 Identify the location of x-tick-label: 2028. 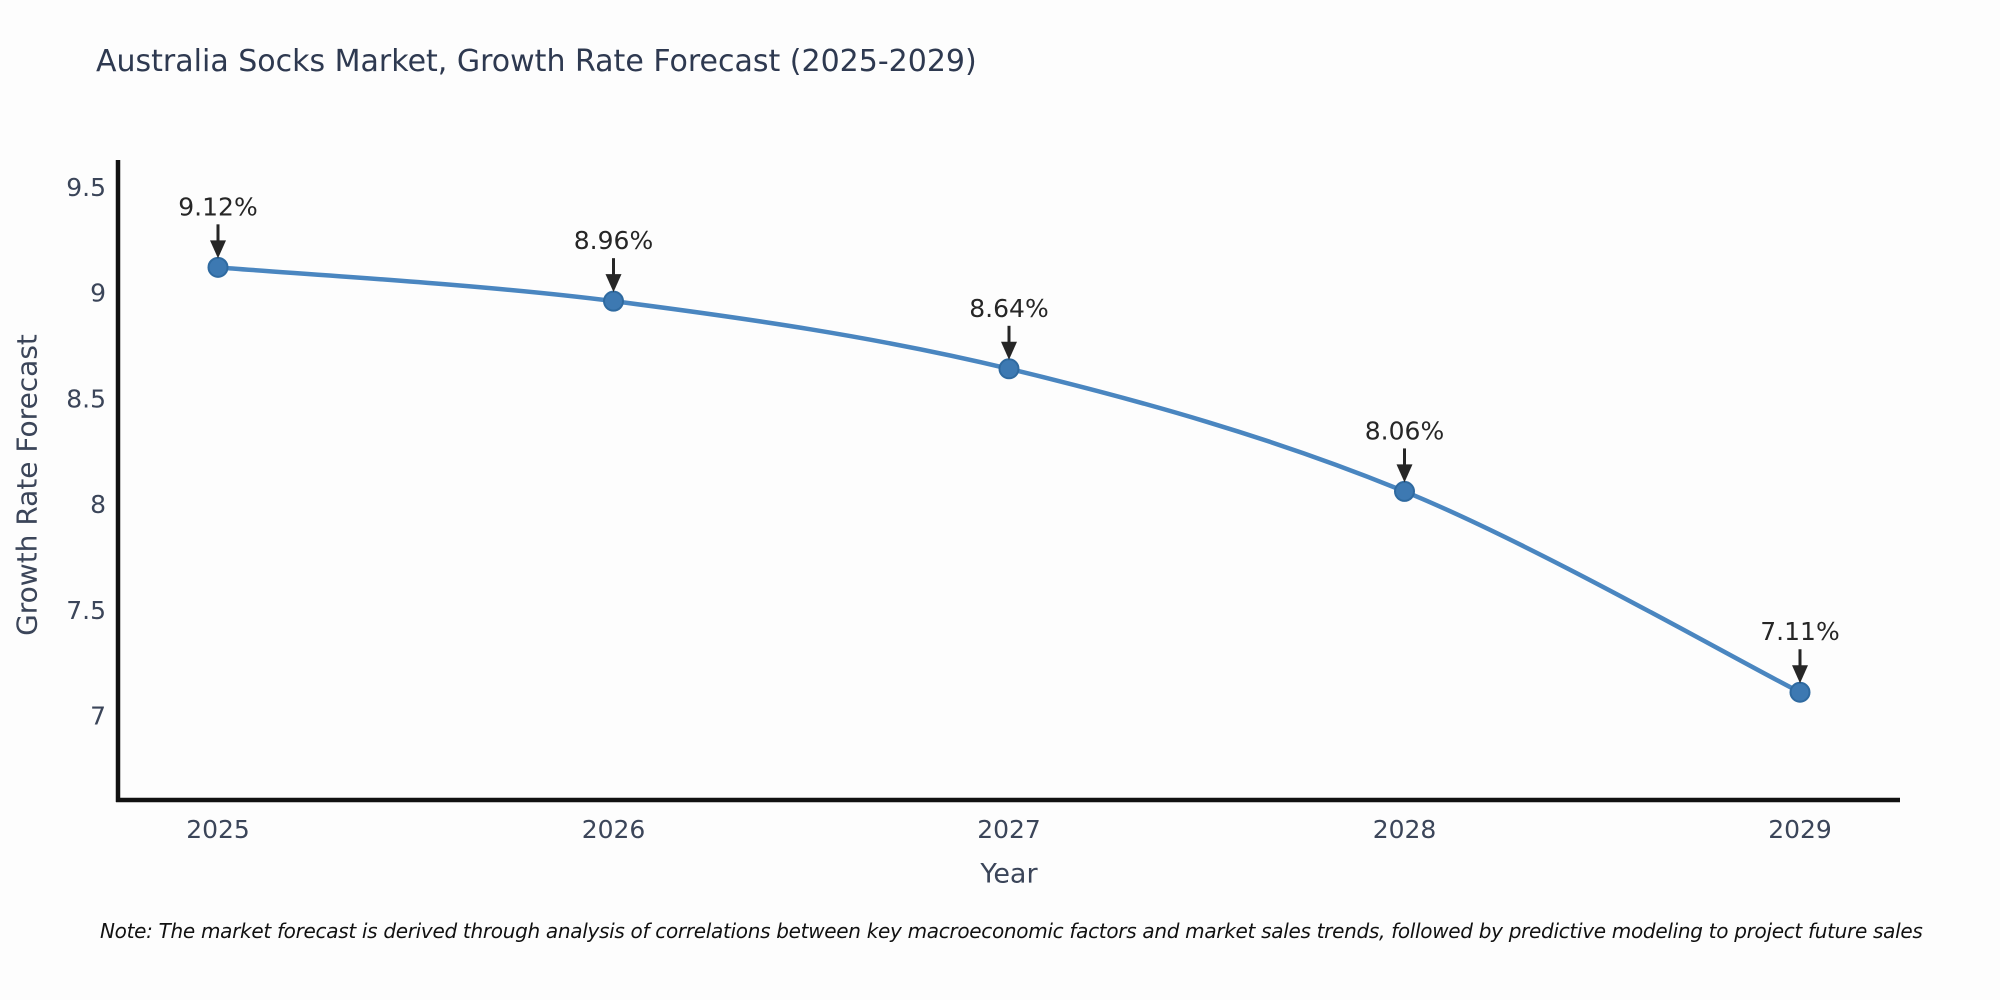
(1405, 829).